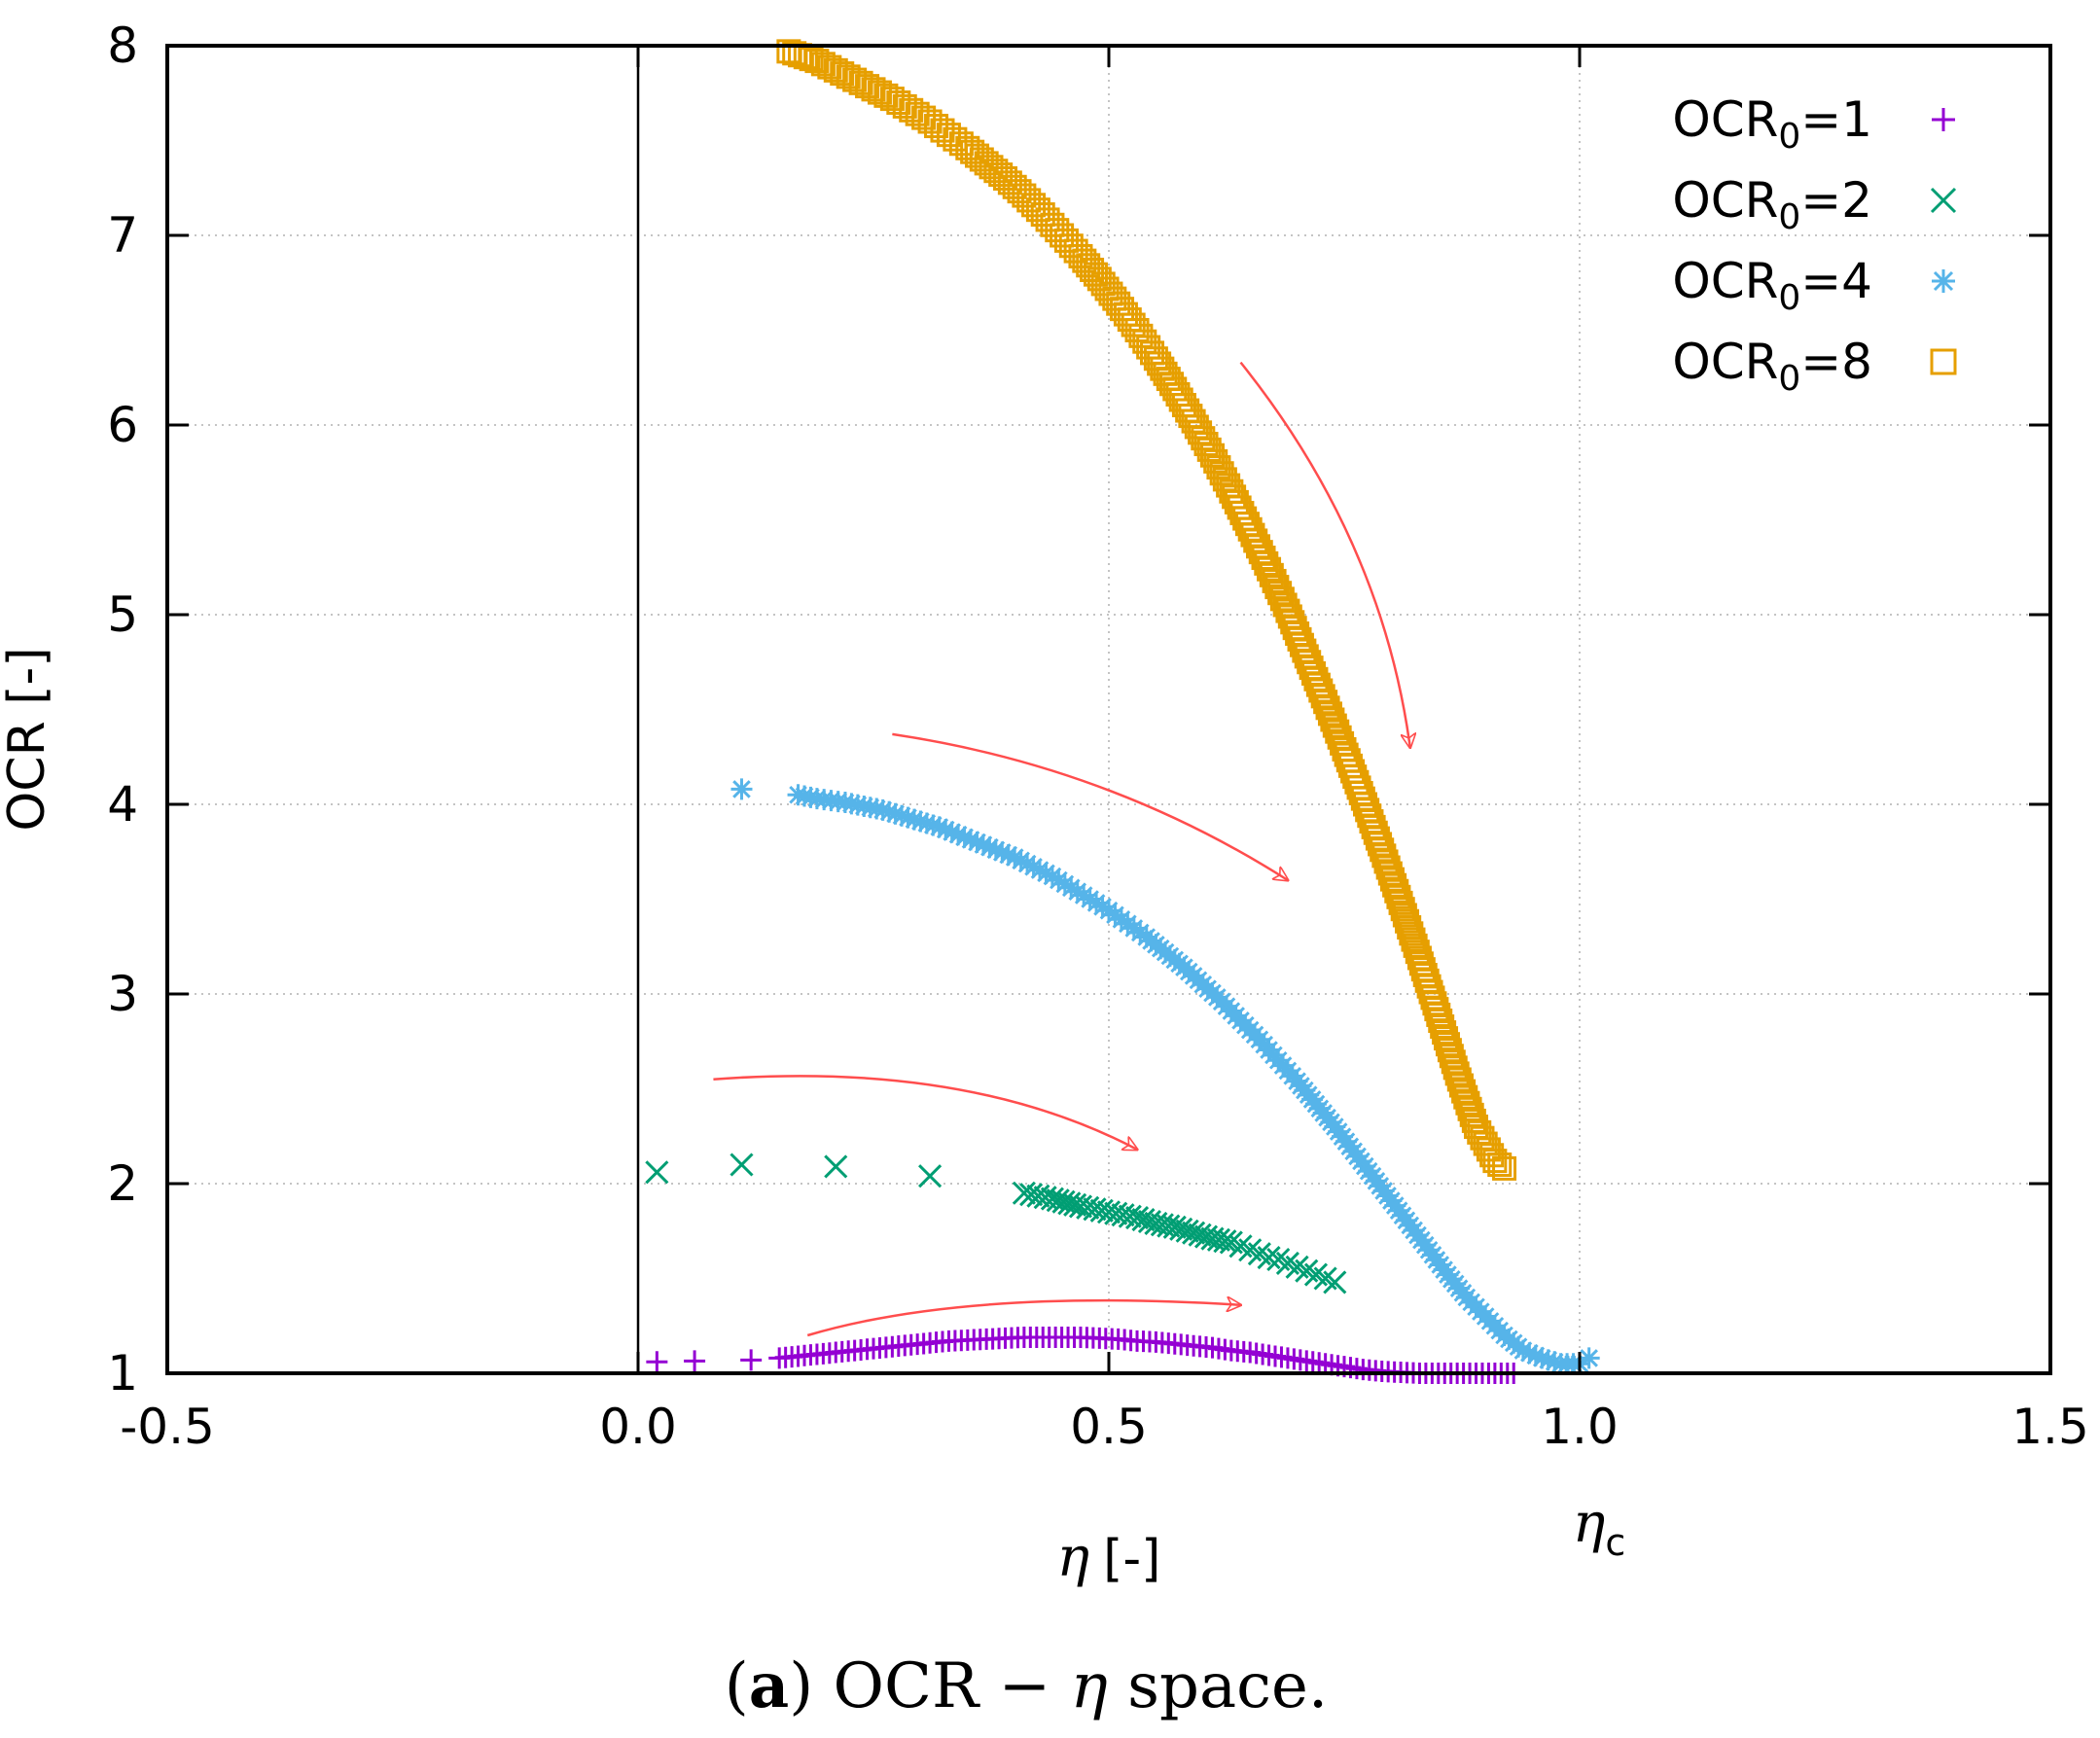 The image size is (2100, 1738). I want to click on x-tick-label: 0.5, so click(1109, 1427).